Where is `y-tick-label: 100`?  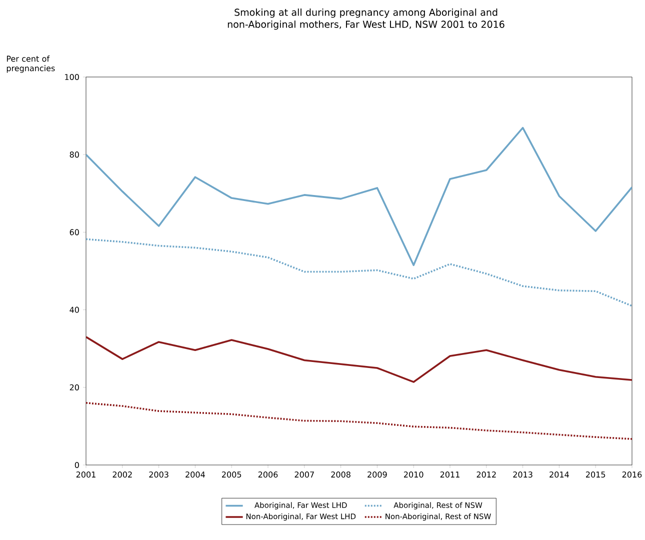 y-tick-label: 100 is located at coordinates (72, 77).